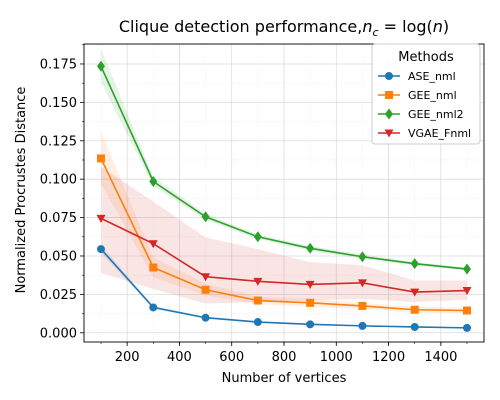 This screenshot has height=400, width=500. I want to click on line-ase-nml, so click(284, 288).